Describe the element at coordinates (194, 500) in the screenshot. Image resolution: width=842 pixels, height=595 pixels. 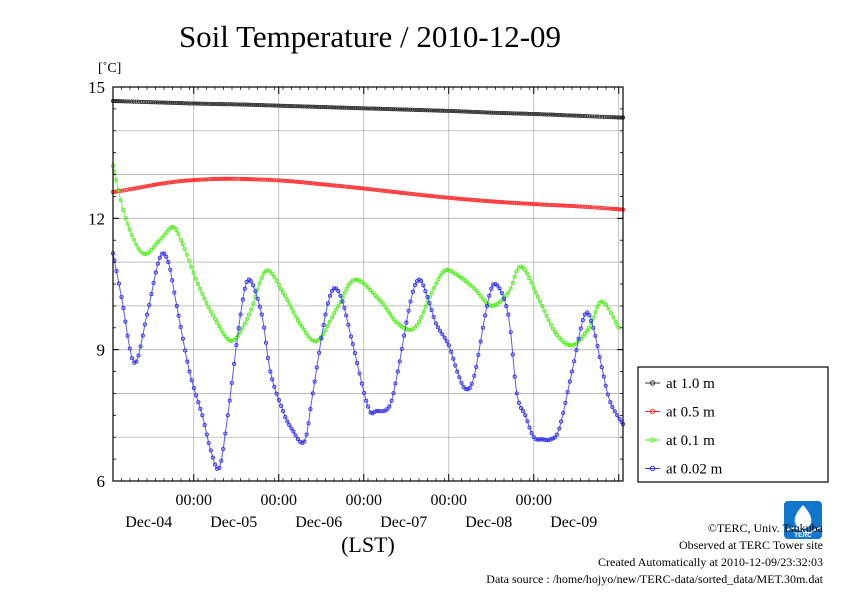
I see `x-time-label: 00:00` at that location.